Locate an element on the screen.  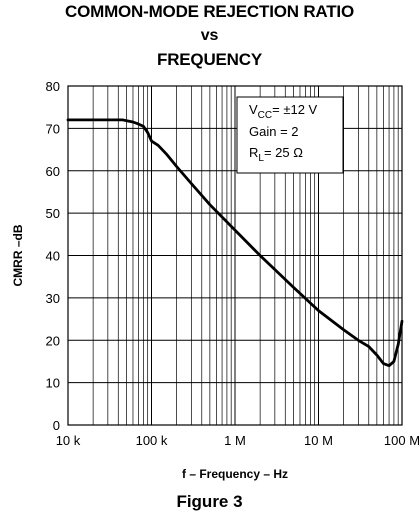
y-tick-label: 20 is located at coordinates (53, 340).